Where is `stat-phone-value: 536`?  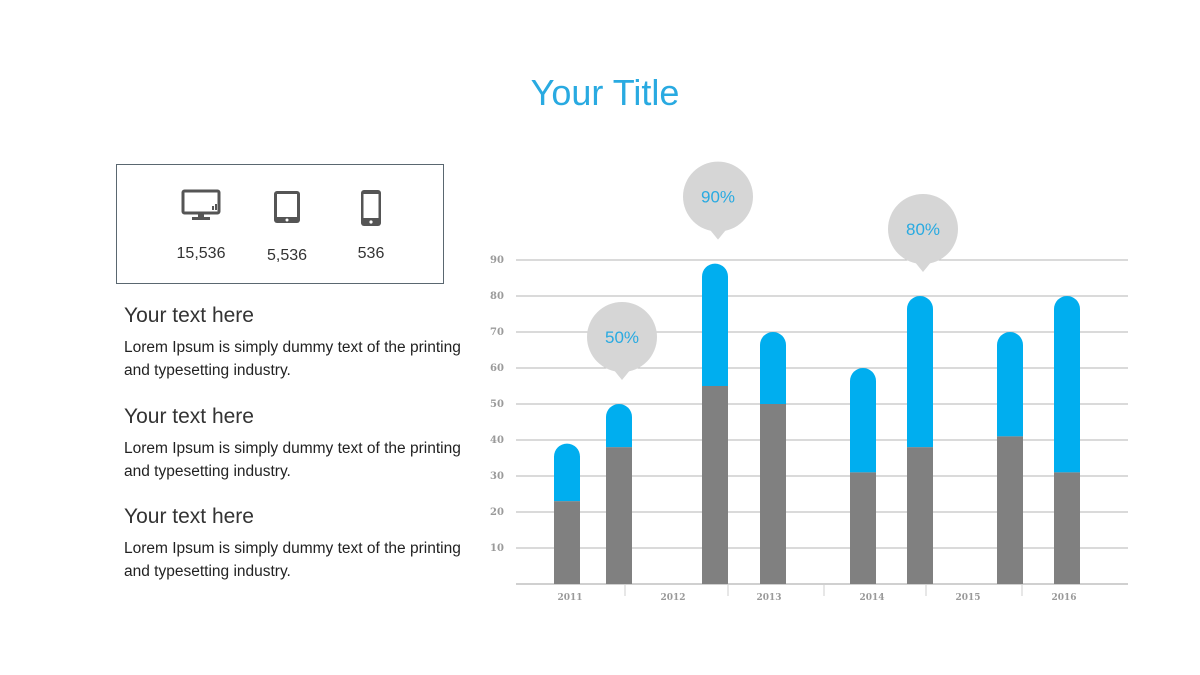
stat-phone-value: 536 is located at coordinates (371, 253).